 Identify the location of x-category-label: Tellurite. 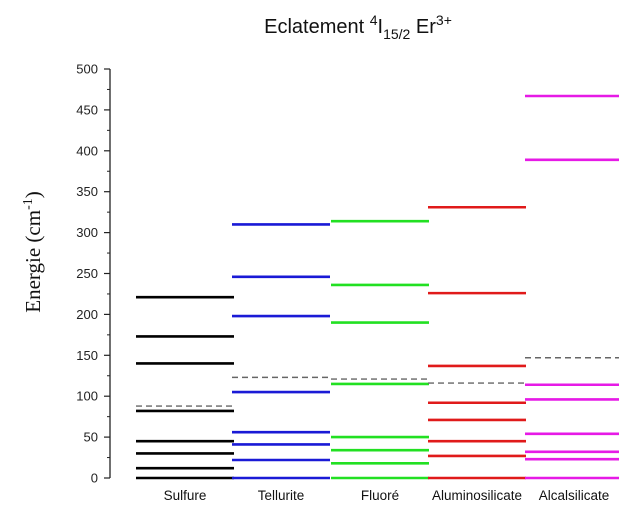
(281, 495).